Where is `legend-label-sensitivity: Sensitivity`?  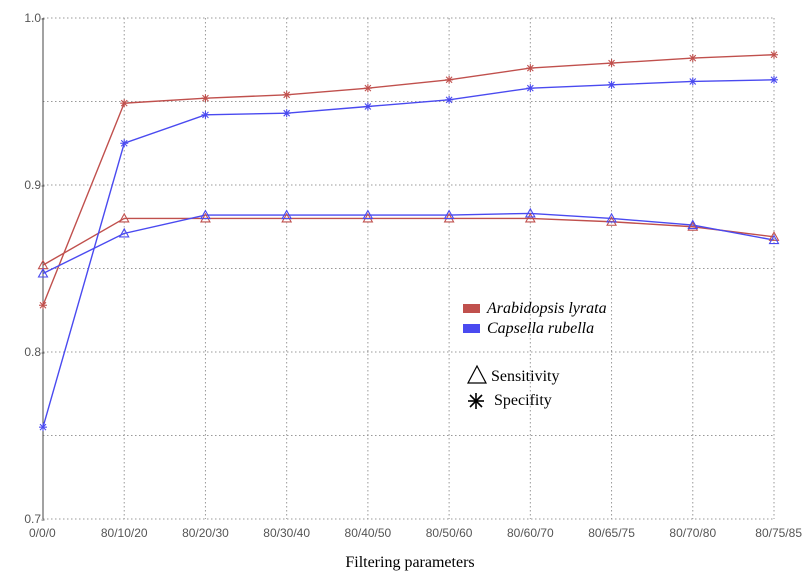
legend-label-sensitivity: Sensitivity is located at coordinates (525, 376).